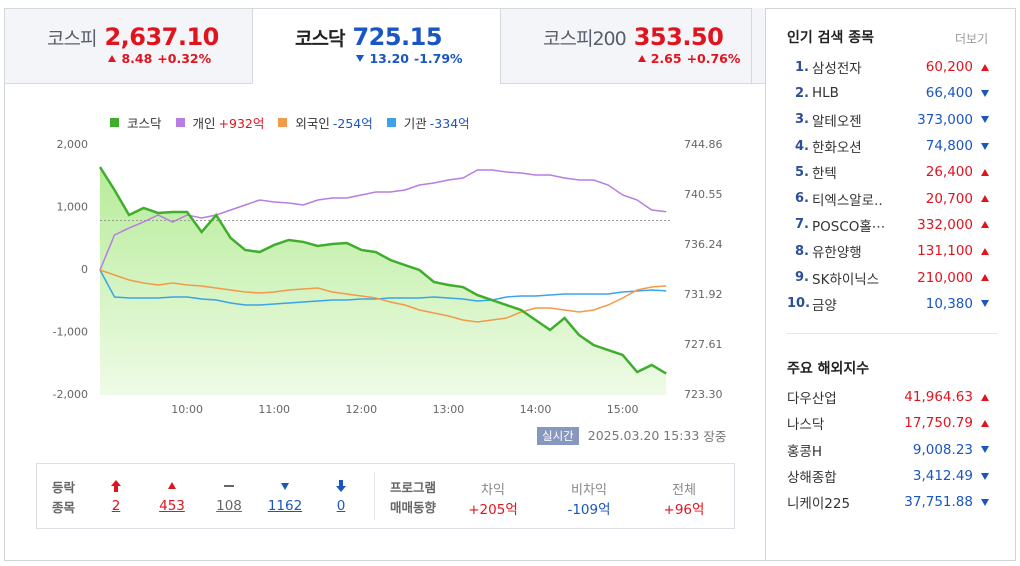 Image resolution: width=1020 pixels, height=566 pixels. Describe the element at coordinates (70, 332) in the screenshot. I see `y-tick-label: -1,000` at that location.